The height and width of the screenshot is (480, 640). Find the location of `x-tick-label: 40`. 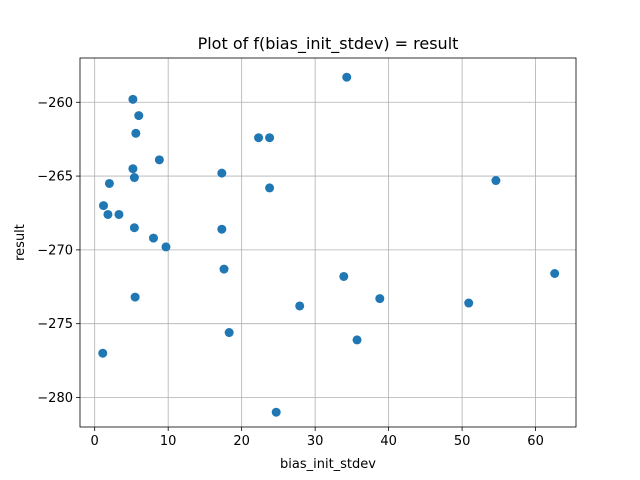

x-tick-label: 40 is located at coordinates (388, 441).